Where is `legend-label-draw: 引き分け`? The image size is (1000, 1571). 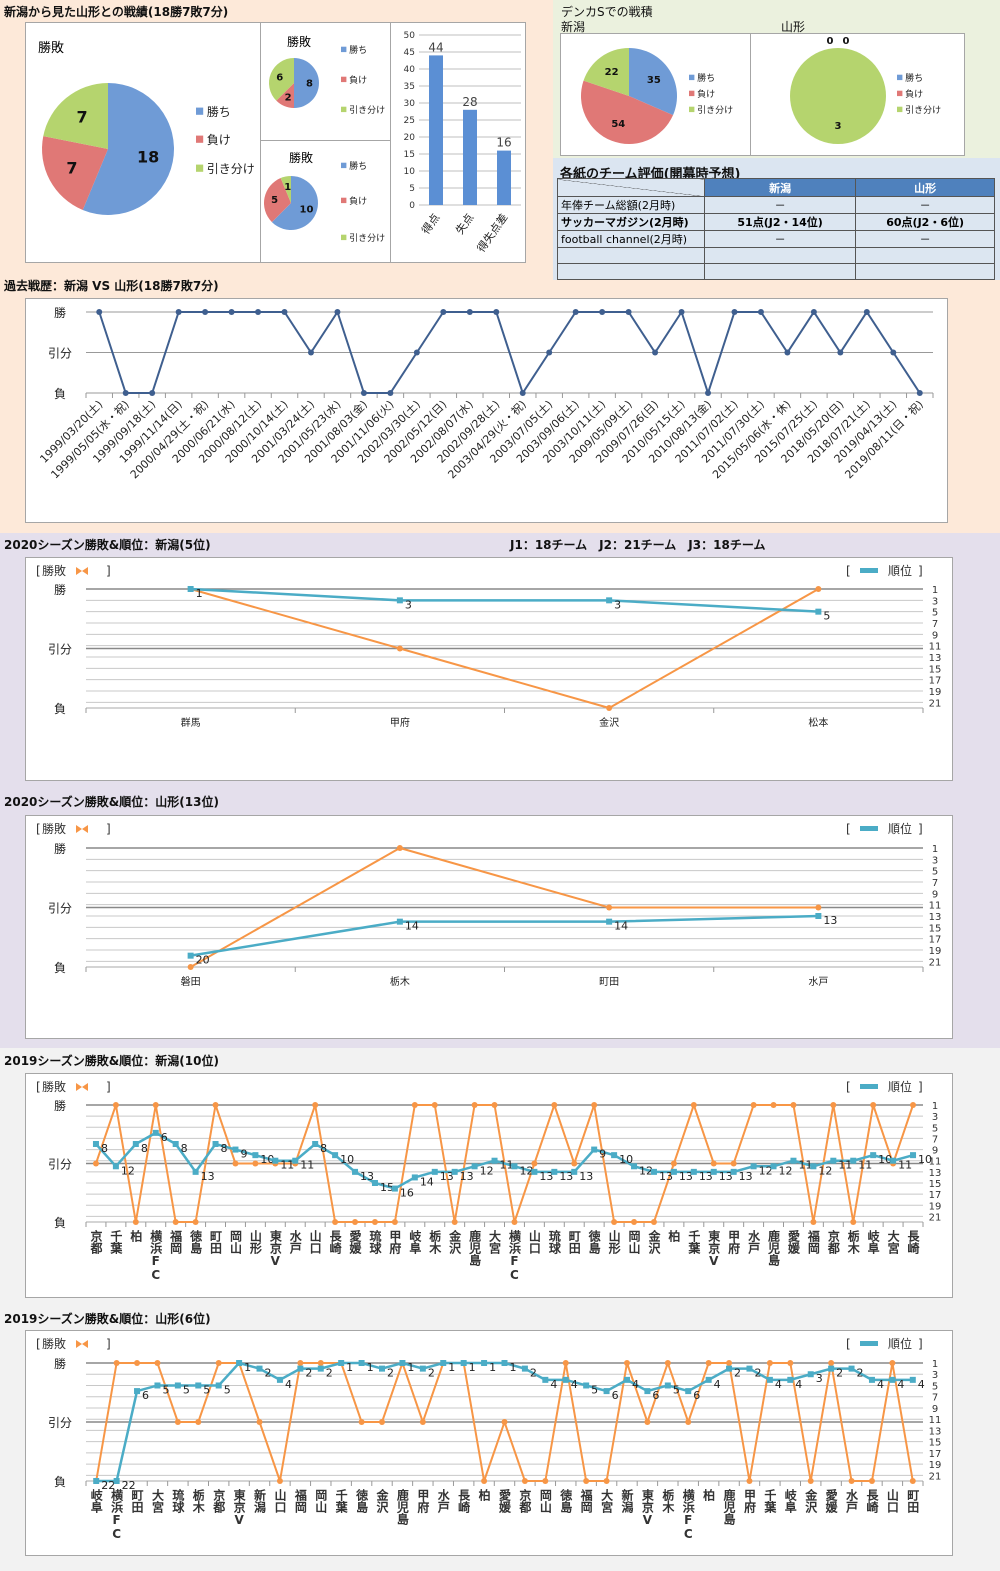 legend-label-draw: 引き分け is located at coordinates (231, 169).